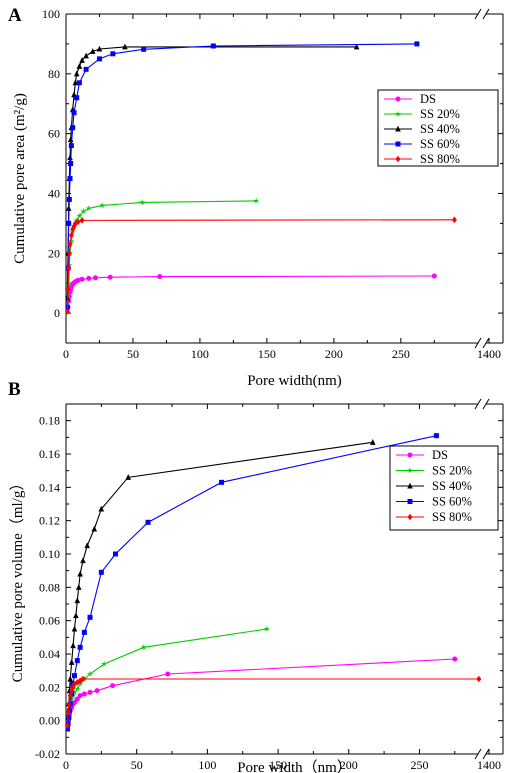 This screenshot has width=512, height=773. Describe the element at coordinates (66, 765) in the screenshot. I see `x-tick-label: 0` at that location.